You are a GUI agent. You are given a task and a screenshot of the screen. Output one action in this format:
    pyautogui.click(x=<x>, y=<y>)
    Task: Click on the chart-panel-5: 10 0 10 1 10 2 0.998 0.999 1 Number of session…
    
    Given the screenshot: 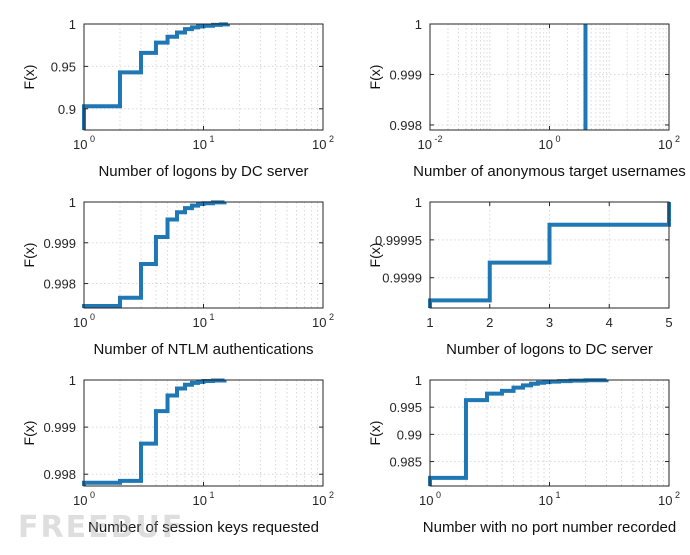 What is the action you would take?
    pyautogui.click(x=177, y=454)
    